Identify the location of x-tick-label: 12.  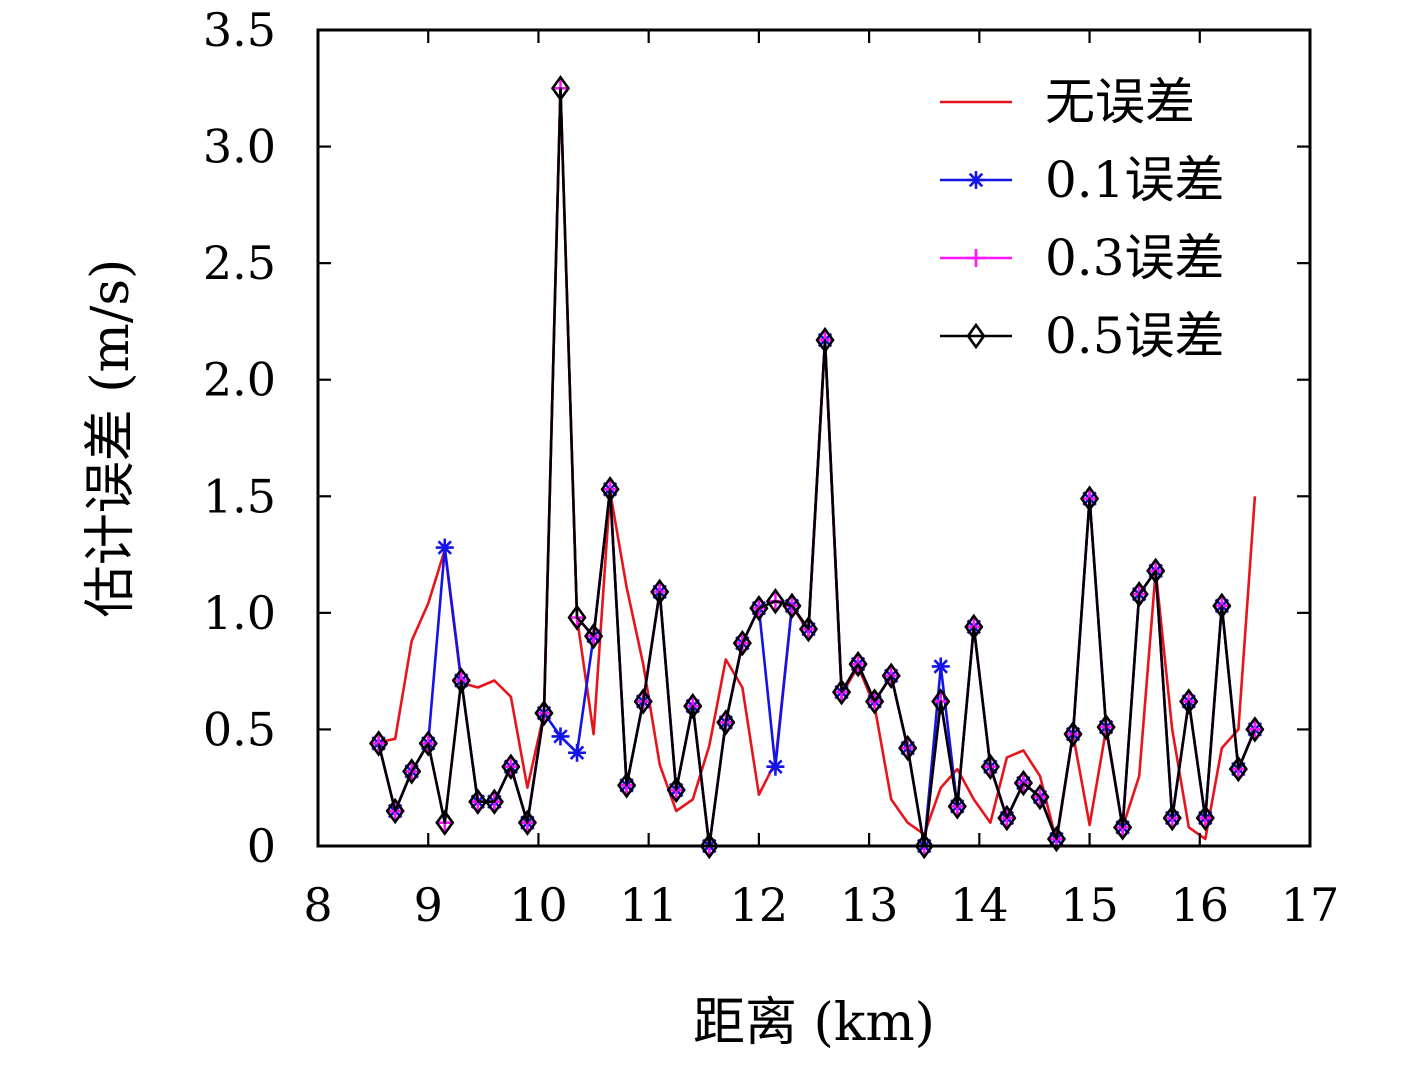
(759, 905).